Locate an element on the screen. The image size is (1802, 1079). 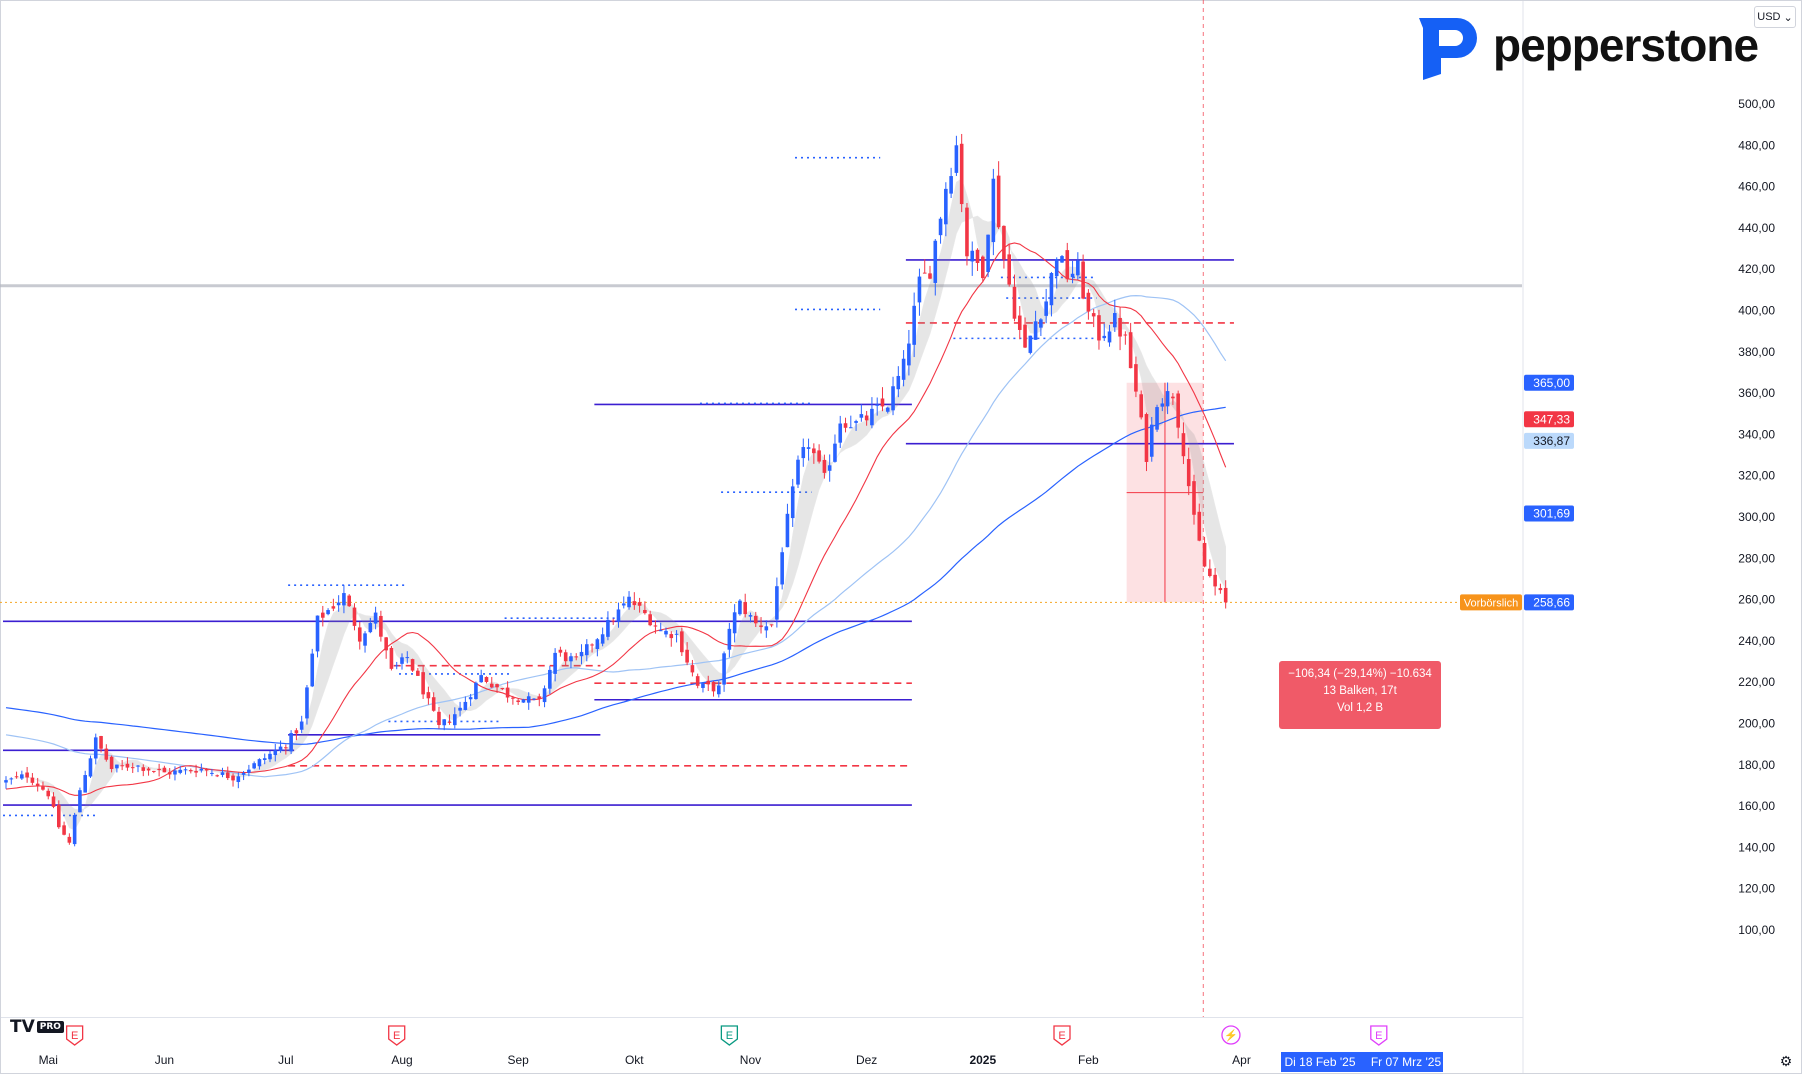
time-label-7: Dez is located at coordinates (866, 1060).